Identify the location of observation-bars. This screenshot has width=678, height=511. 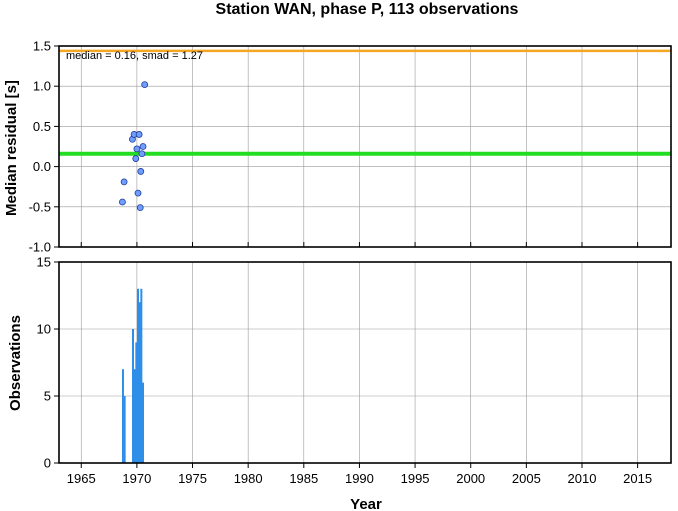
(133, 375).